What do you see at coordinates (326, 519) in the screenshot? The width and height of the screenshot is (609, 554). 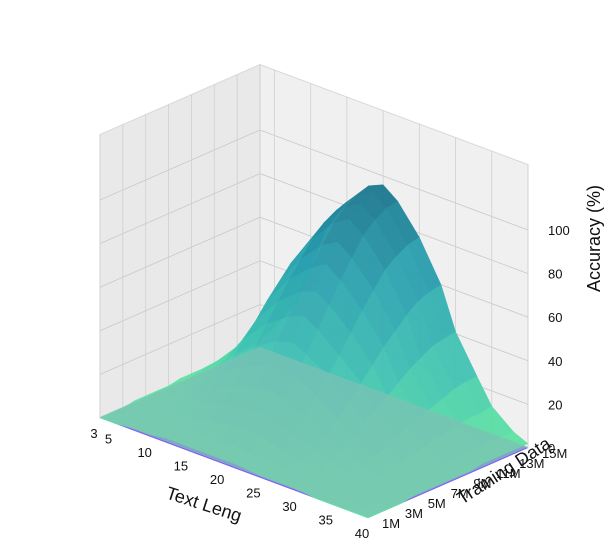 I see `x-tick-label: 35` at bounding box center [326, 519].